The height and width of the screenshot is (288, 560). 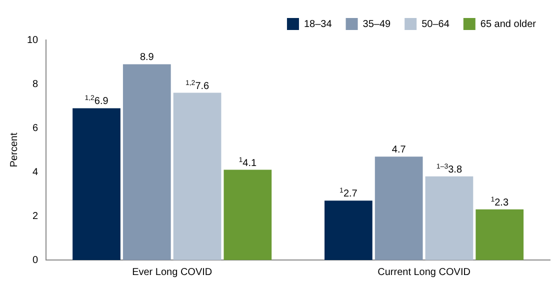 What do you see at coordinates (399, 150) in the screenshot?
I see `data-label: 4.7` at bounding box center [399, 150].